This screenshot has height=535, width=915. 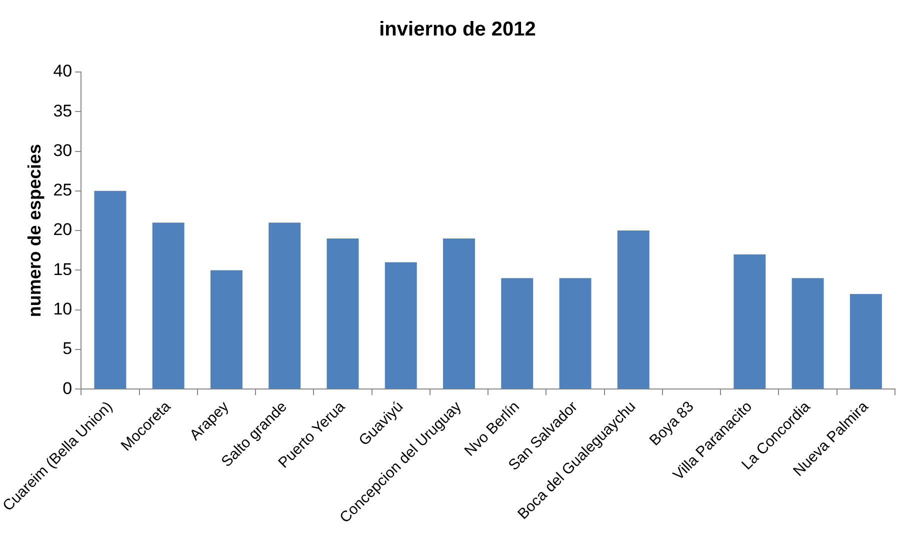 What do you see at coordinates (62, 269) in the screenshot?
I see `y-tick-label: 15` at bounding box center [62, 269].